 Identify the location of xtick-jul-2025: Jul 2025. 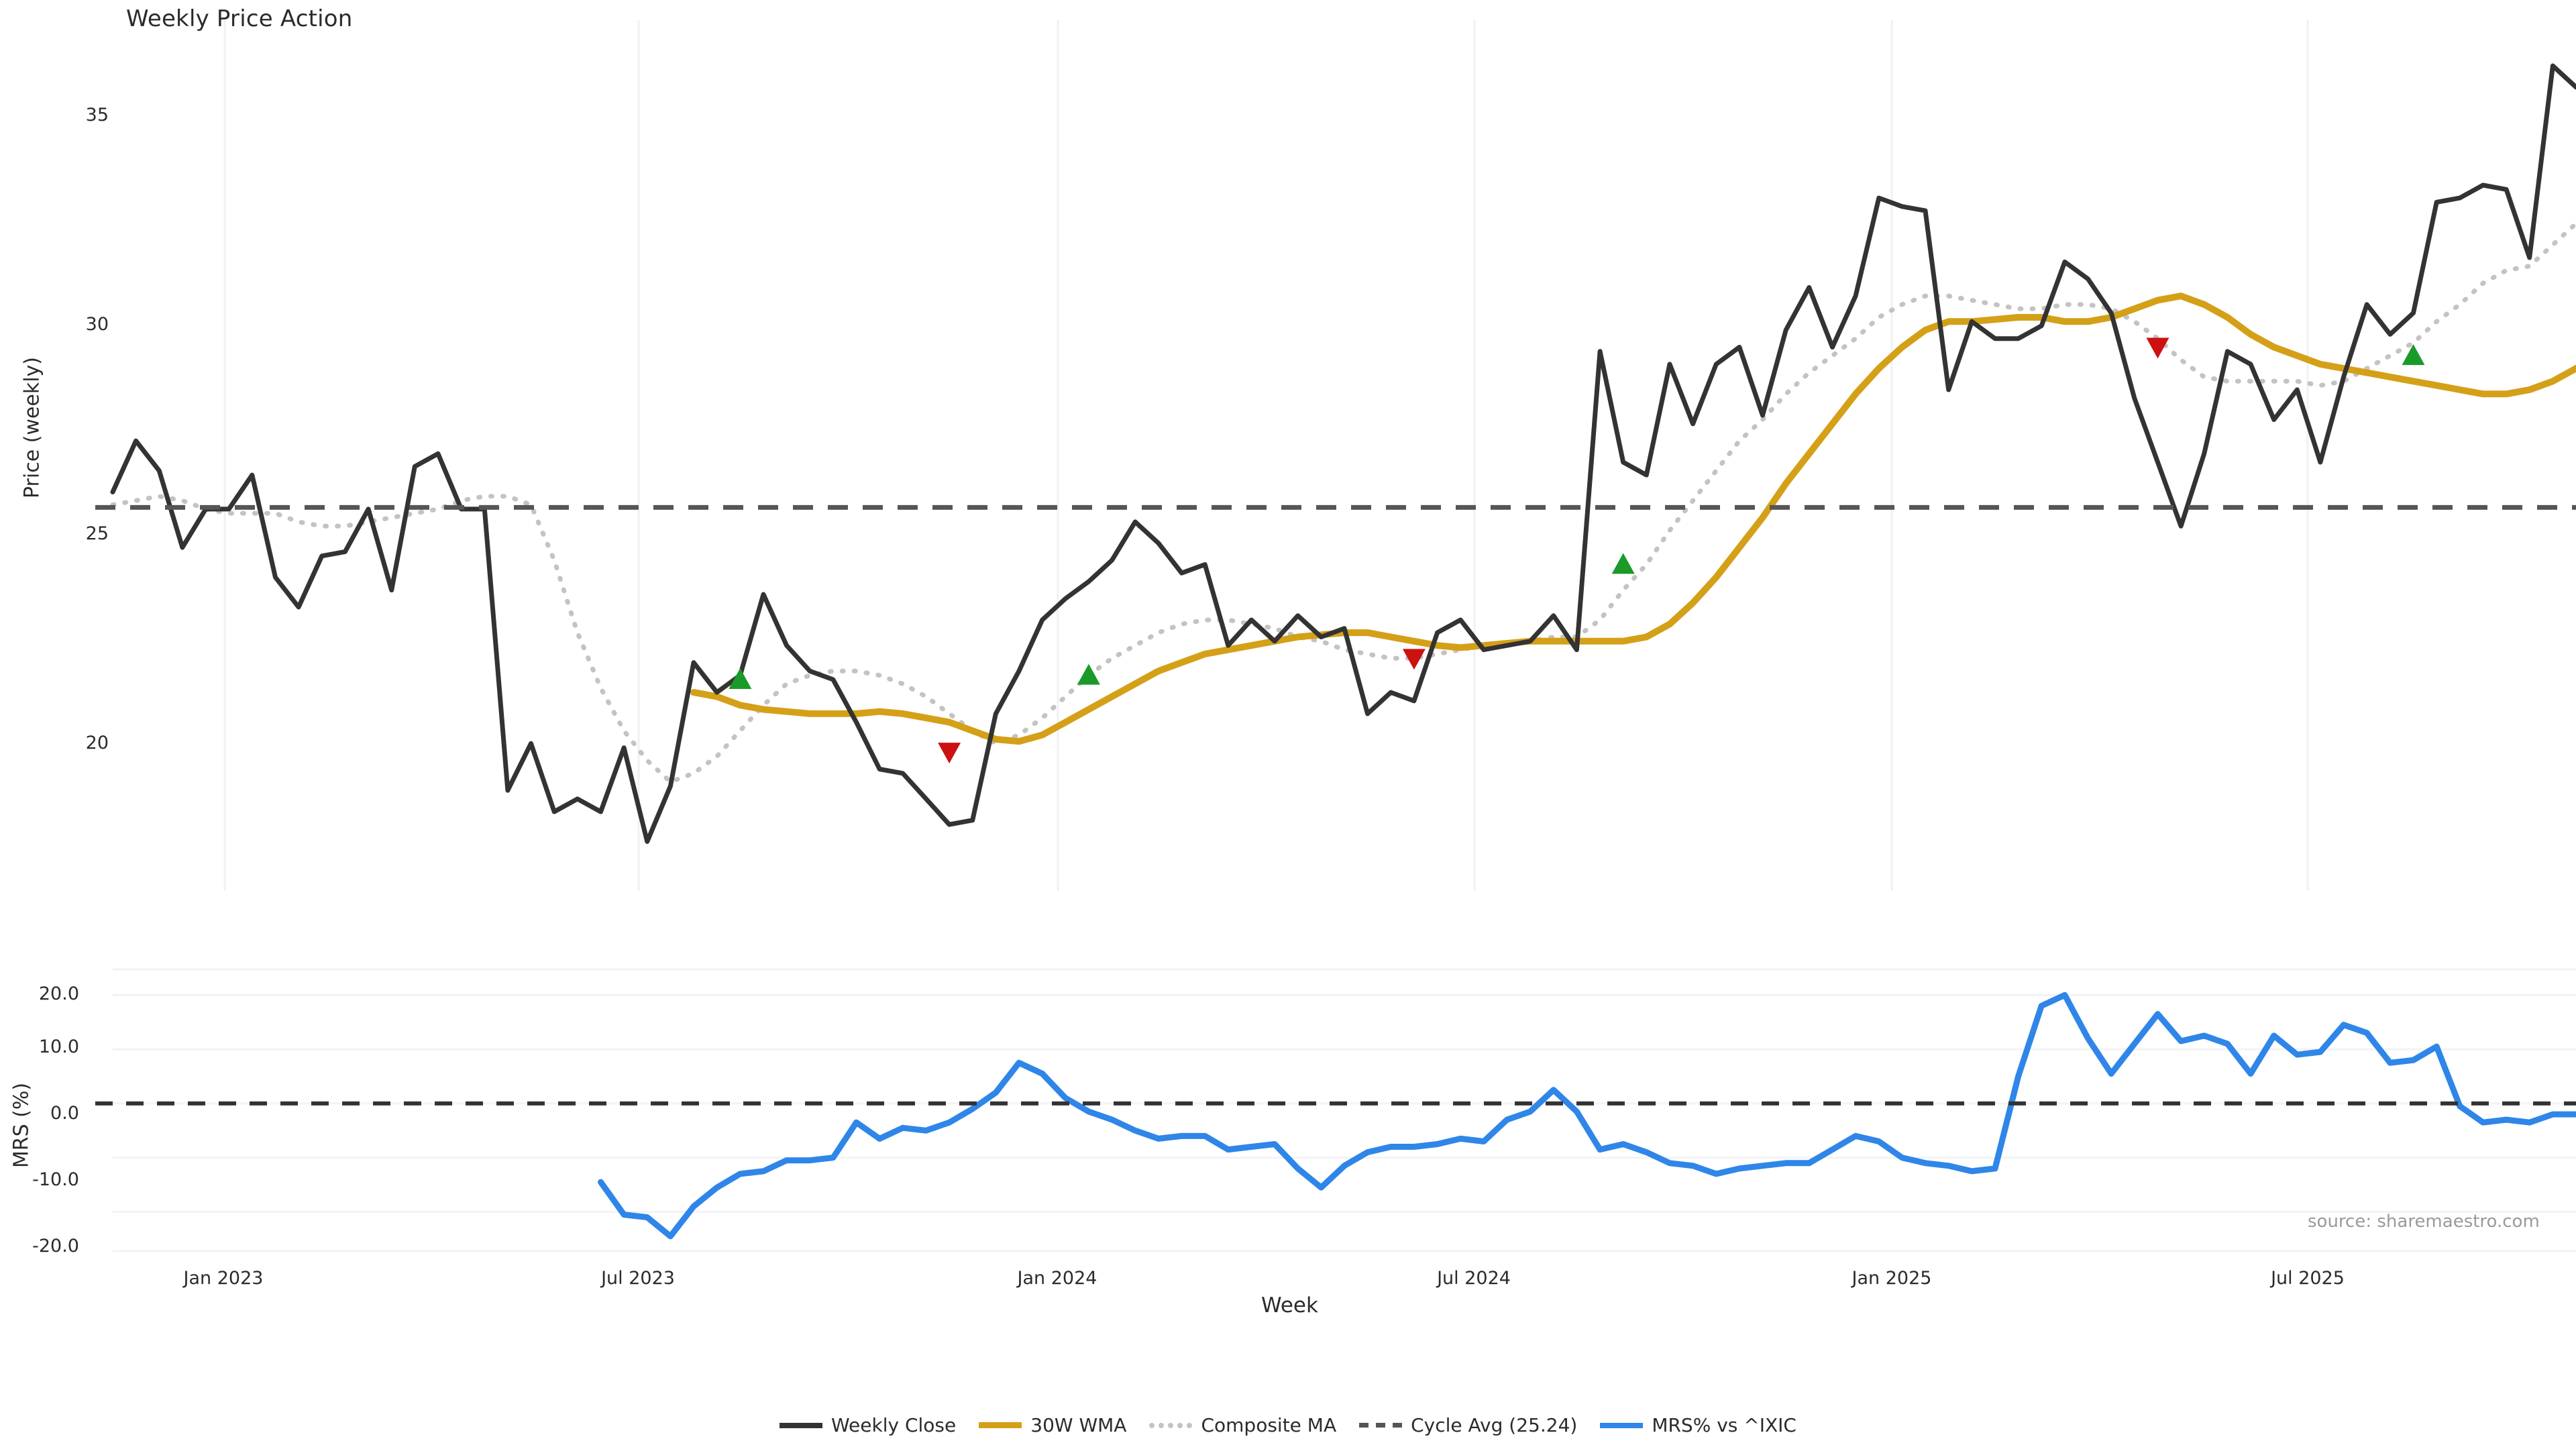
(2308, 1278).